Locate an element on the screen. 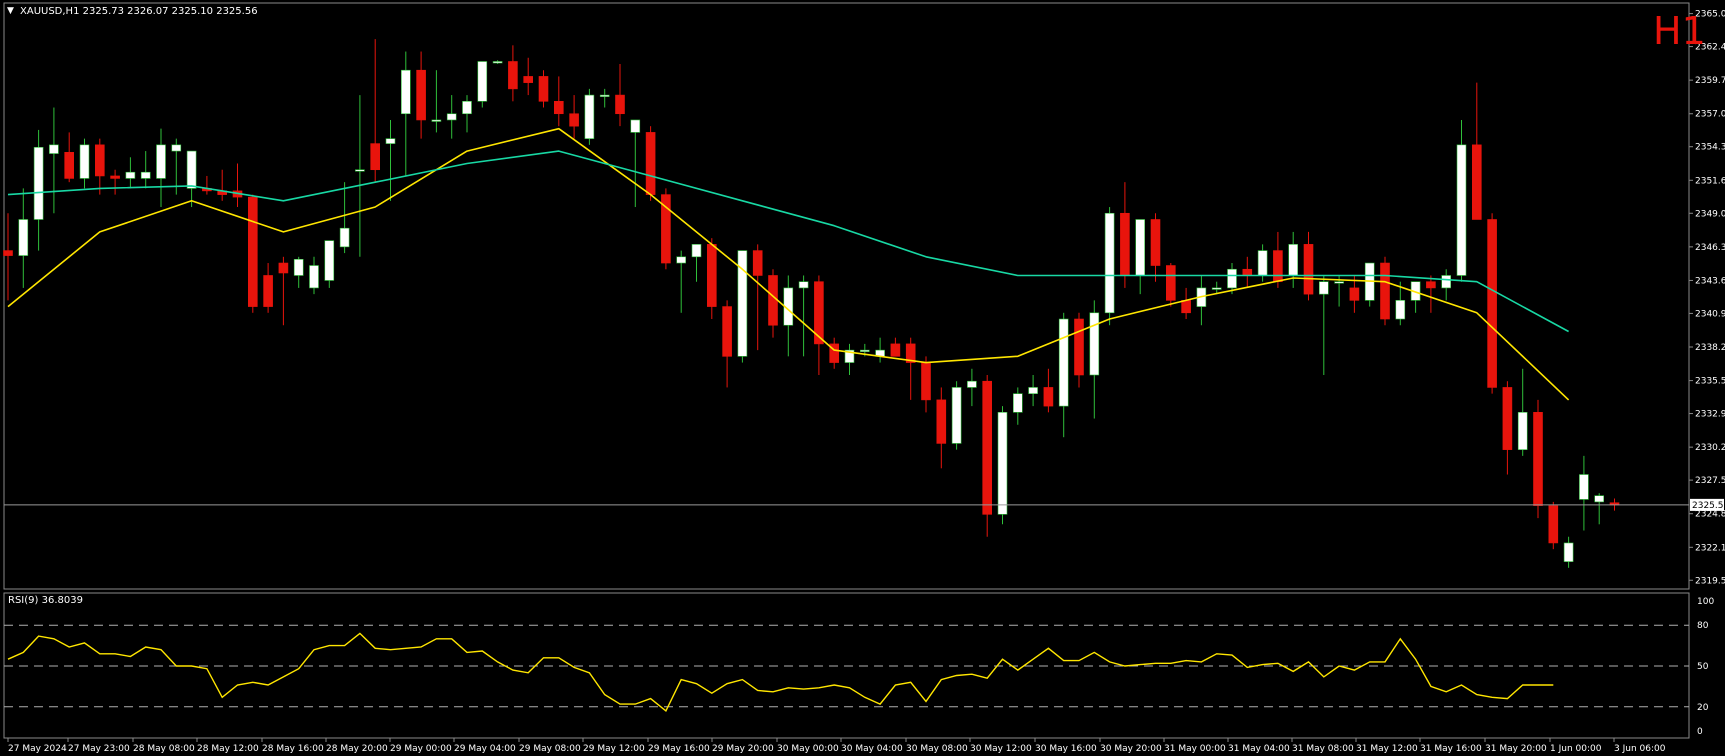 This screenshot has height=756, width=1725. price-tick-label: 2324.85 is located at coordinates (1710, 515).